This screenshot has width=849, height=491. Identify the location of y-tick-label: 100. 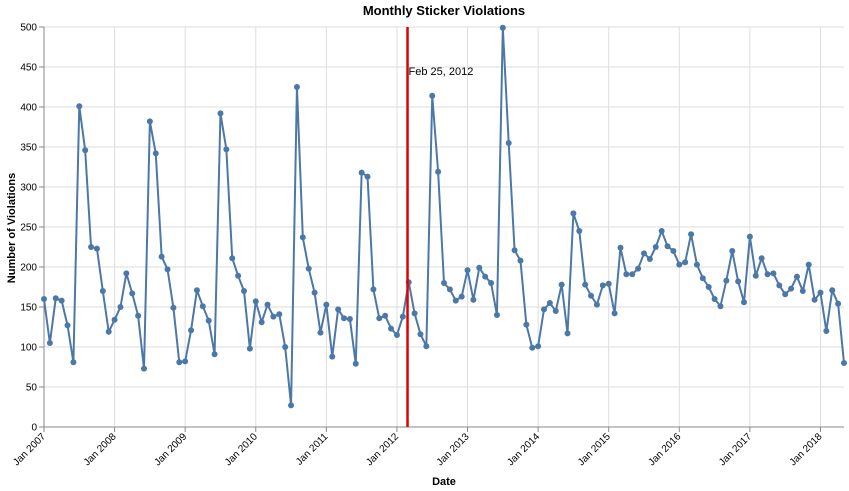
(28, 348).